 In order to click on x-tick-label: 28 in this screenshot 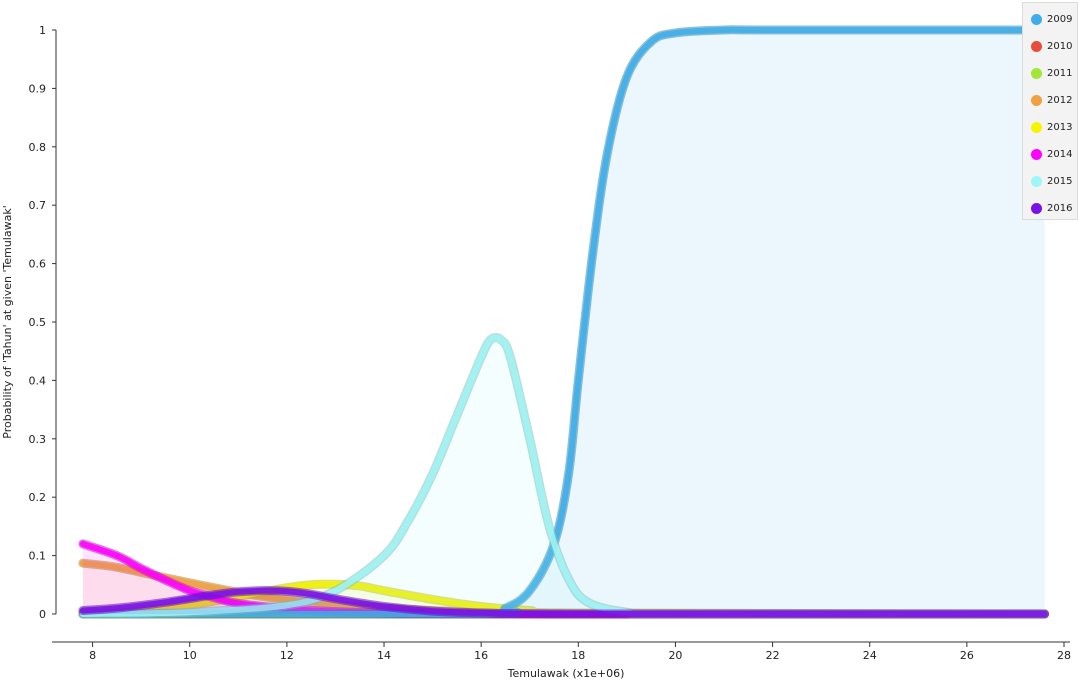, I will do `click(1064, 655)`.